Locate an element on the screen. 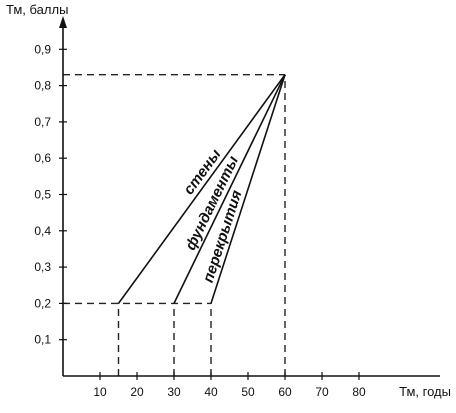 The height and width of the screenshot is (413, 456). x-tick-label-10: 10 is located at coordinates (100, 392).